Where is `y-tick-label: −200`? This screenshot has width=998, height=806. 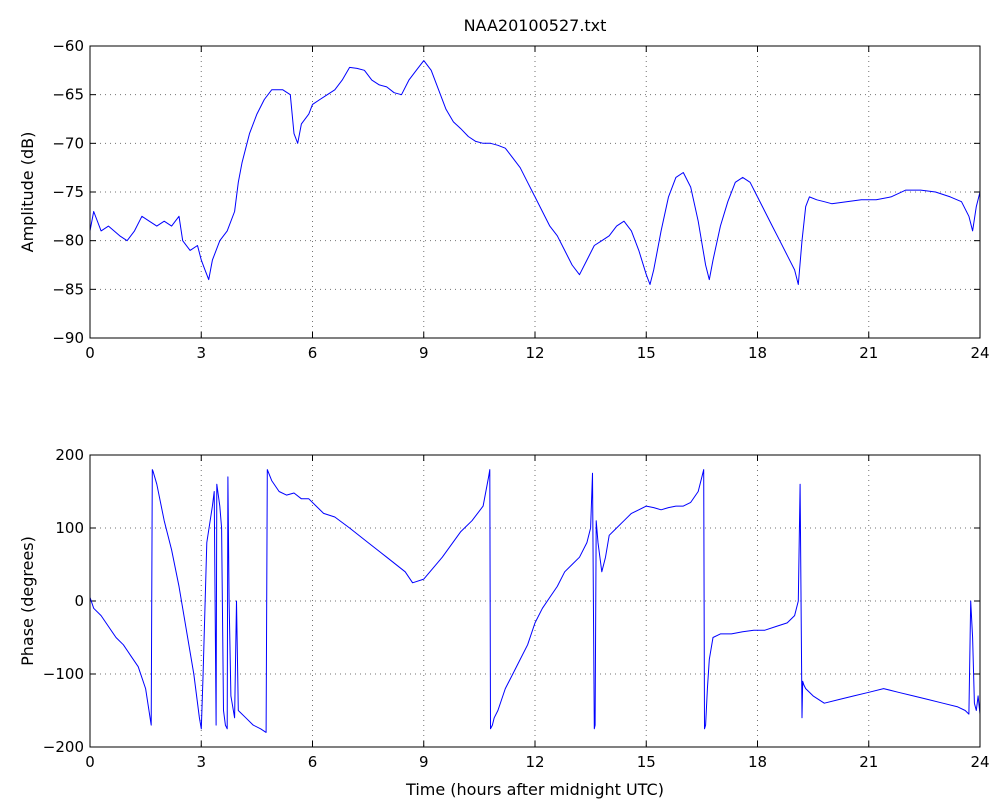
y-tick-label: −200 is located at coordinates (63, 747).